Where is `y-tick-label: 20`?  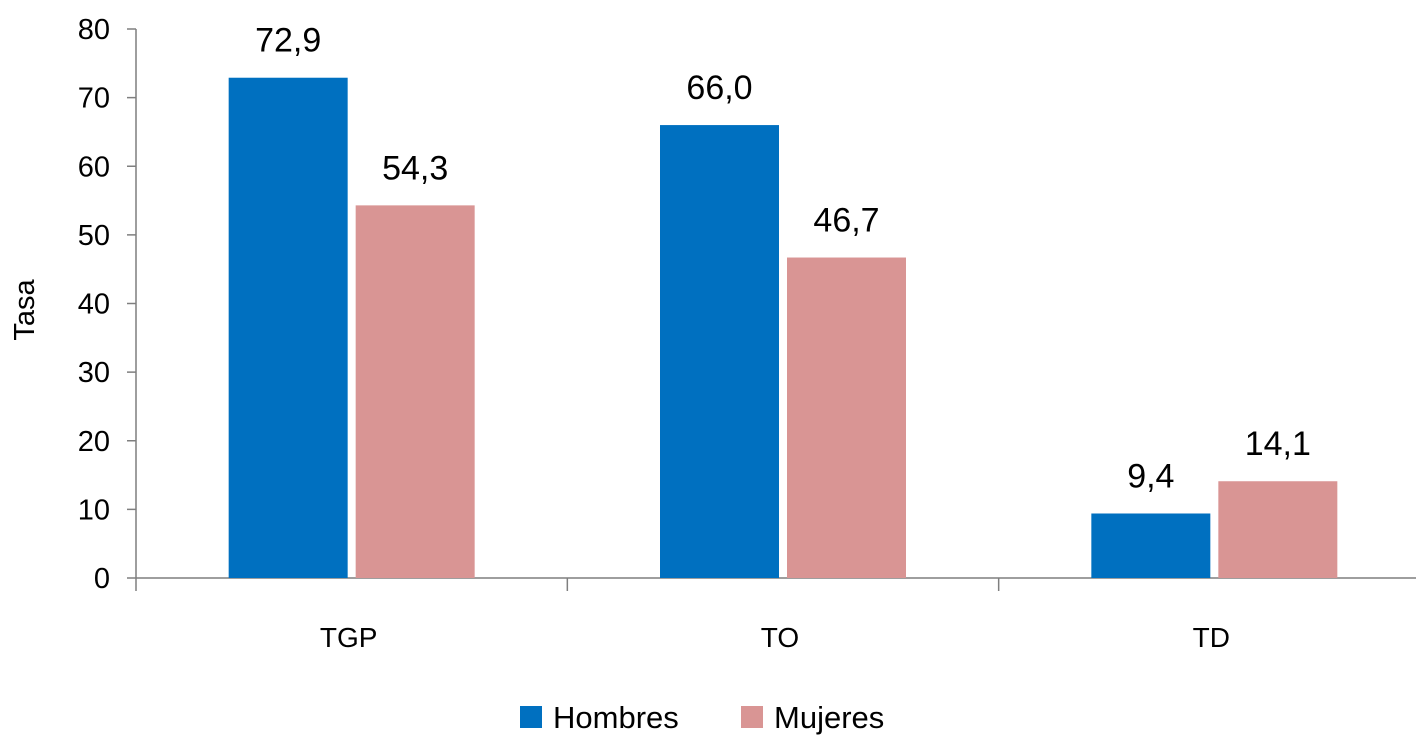
y-tick-label: 20 is located at coordinates (94, 442).